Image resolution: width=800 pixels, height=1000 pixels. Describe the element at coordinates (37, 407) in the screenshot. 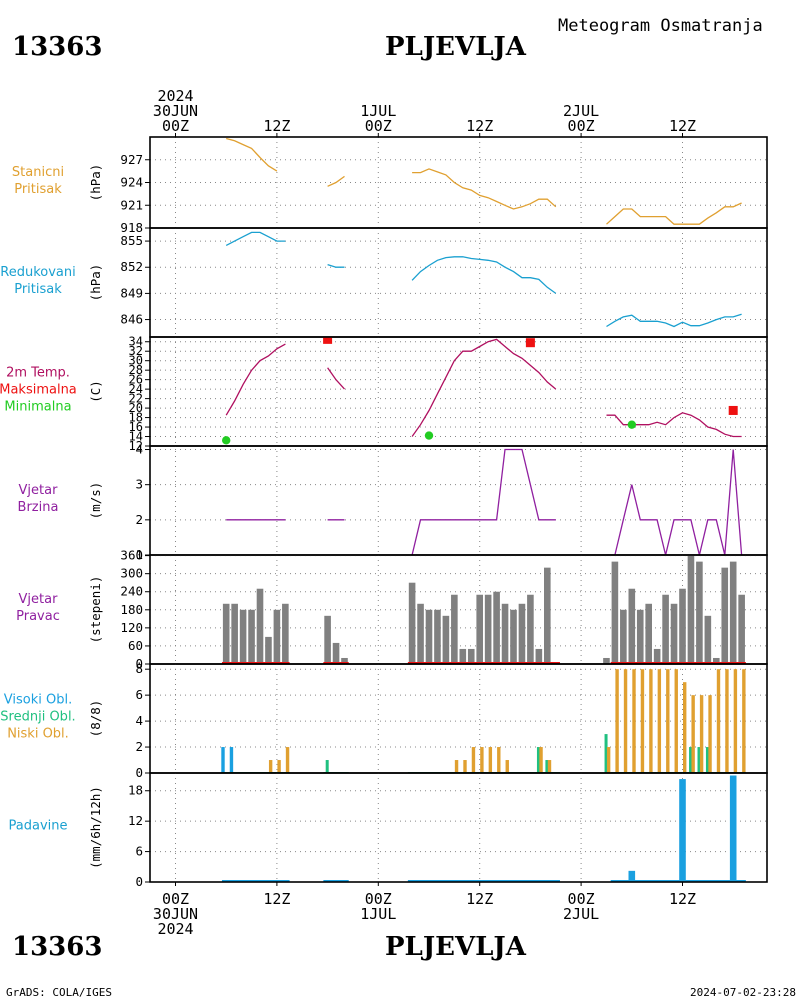

I see `panel-label: Minimalna` at that location.